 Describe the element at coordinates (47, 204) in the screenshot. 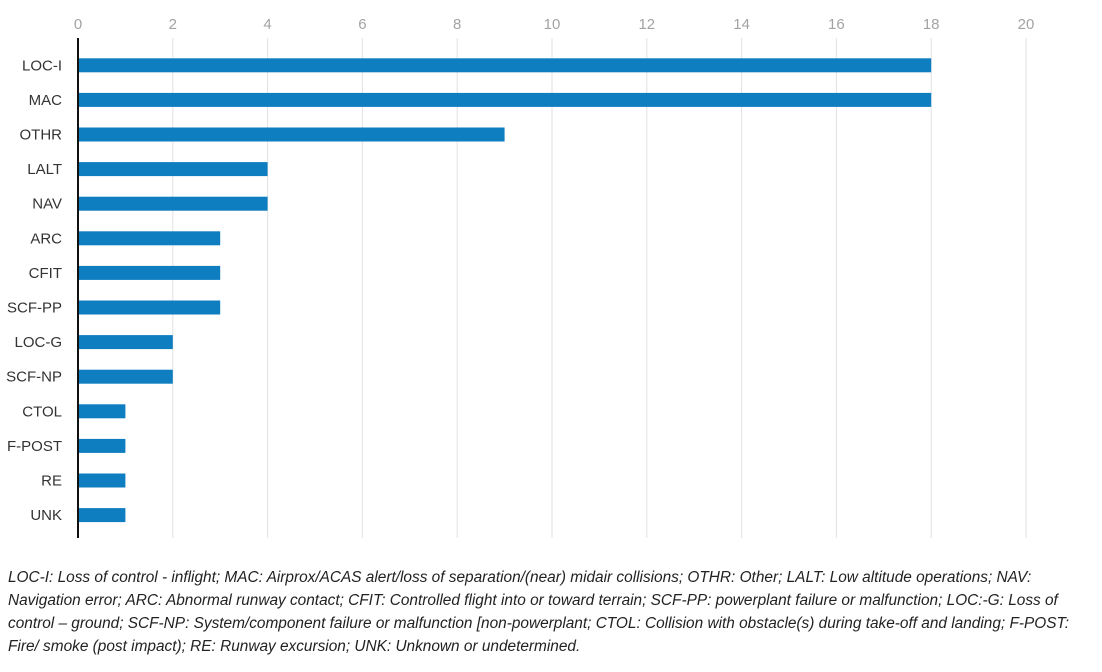

I see `category-label: NAV` at that location.